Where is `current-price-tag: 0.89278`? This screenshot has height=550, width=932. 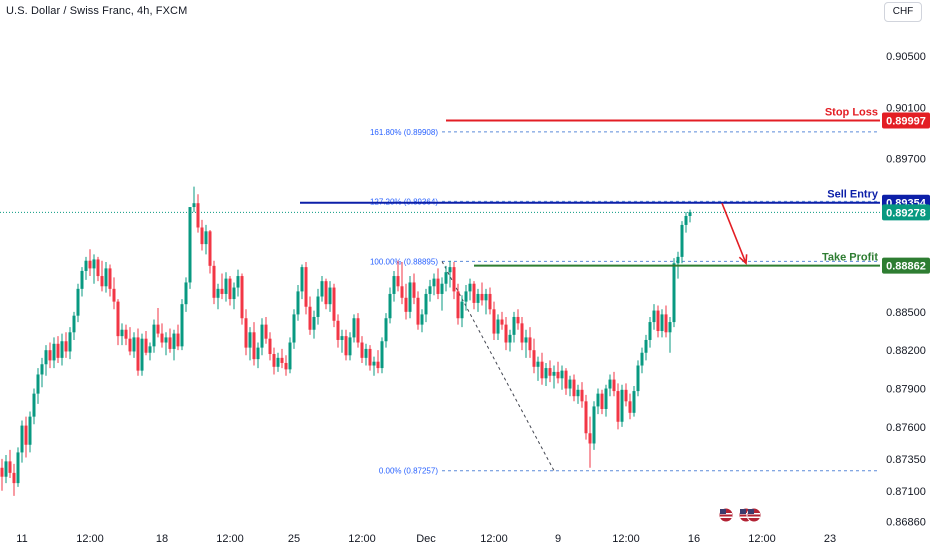
current-price-tag: 0.89278 is located at coordinates (906, 212).